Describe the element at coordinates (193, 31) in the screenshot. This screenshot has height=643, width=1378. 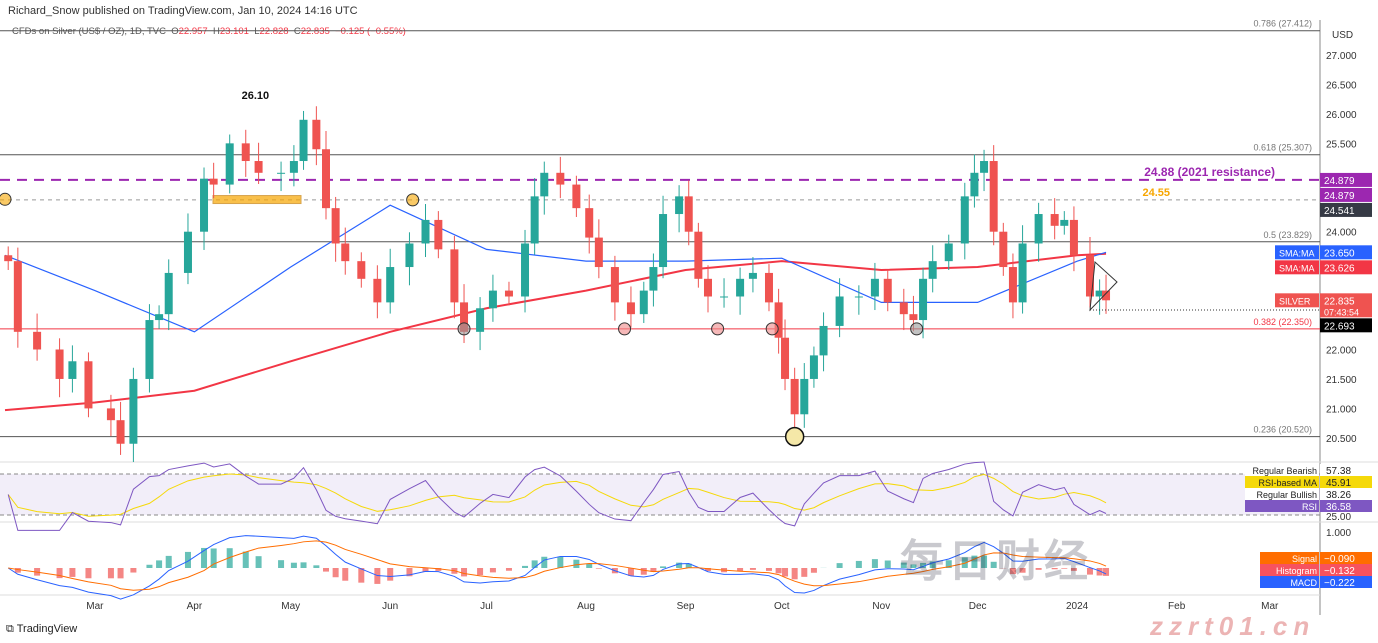
I see `open-value: 22.957` at that location.